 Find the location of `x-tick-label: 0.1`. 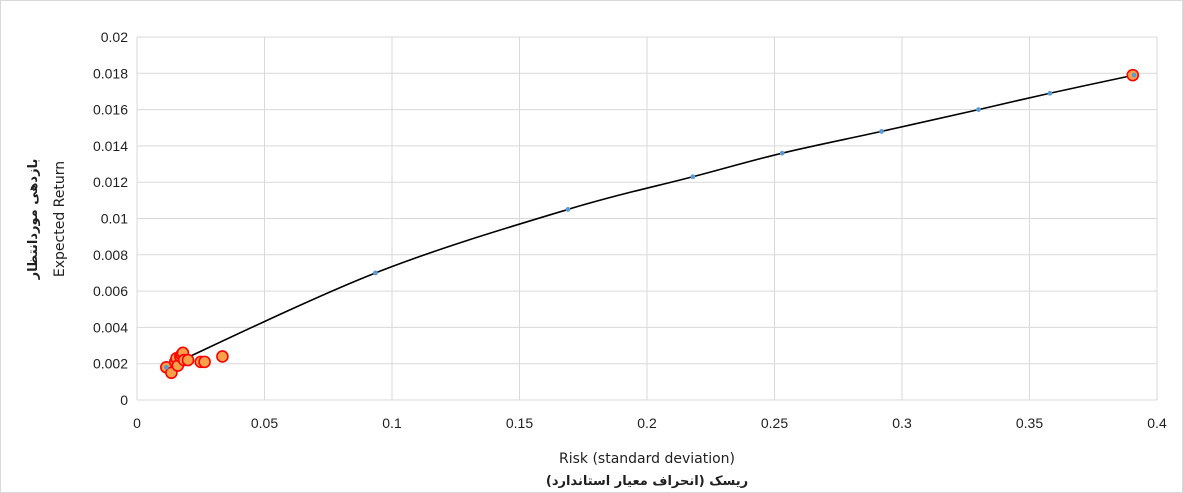

x-tick-label: 0.1 is located at coordinates (392, 423).